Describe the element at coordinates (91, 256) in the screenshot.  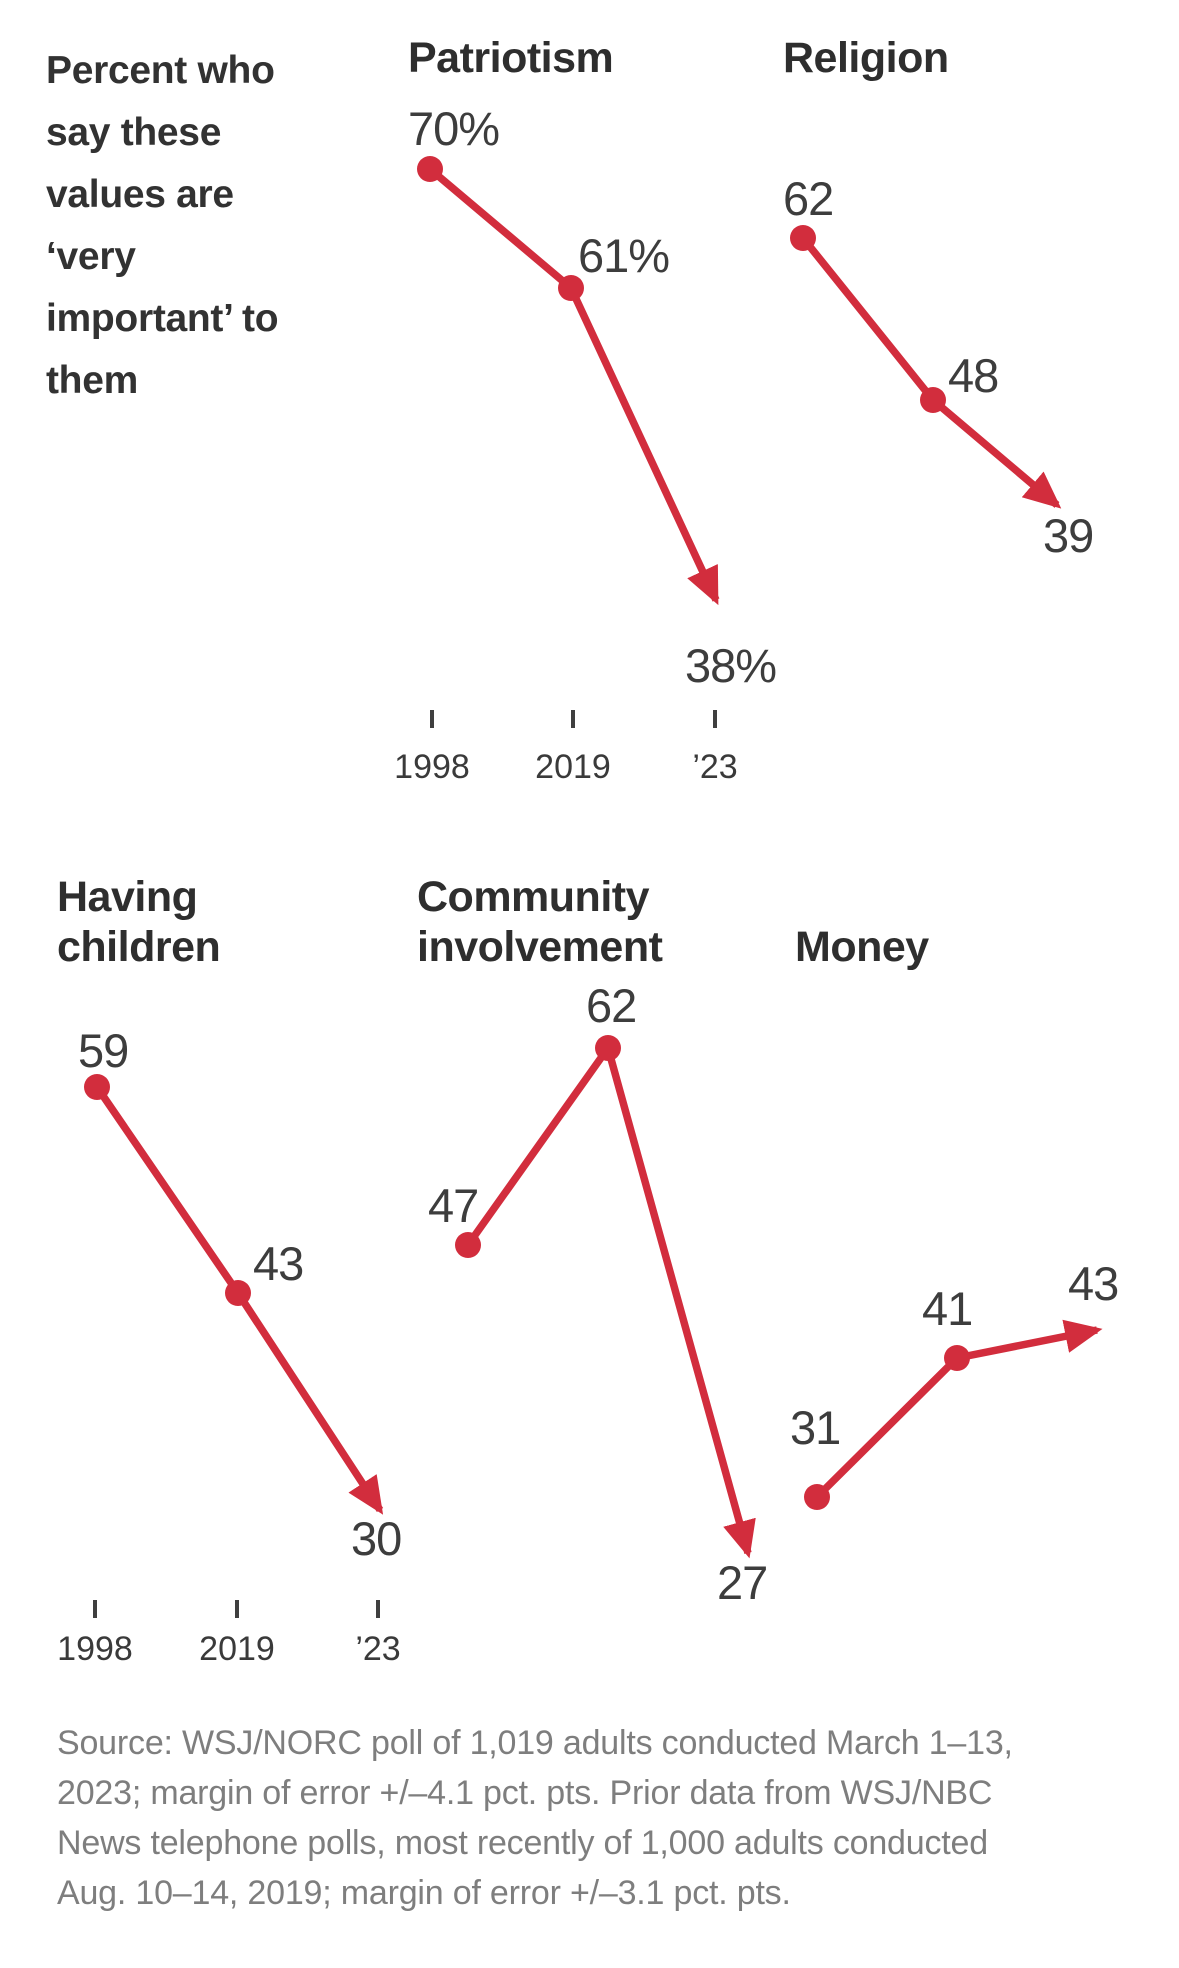
I see `figure-heading-line: ‘very` at that location.